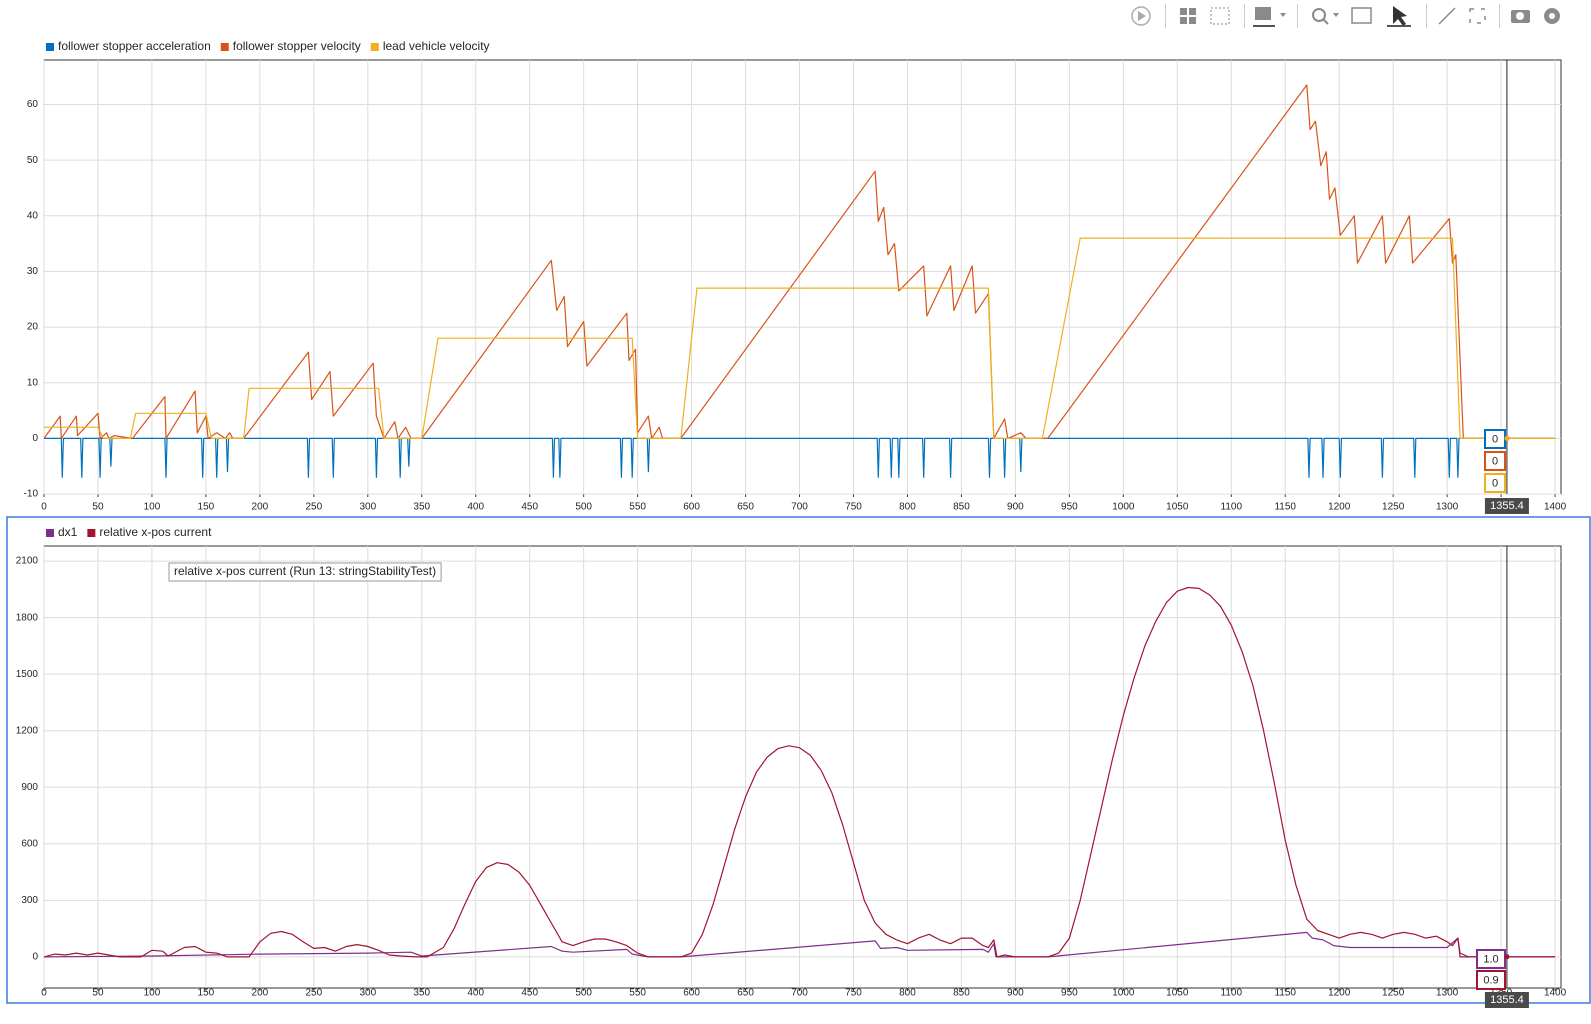 The image size is (1591, 1024). I want to click on x-tick-label: 1300, so click(1447, 507).